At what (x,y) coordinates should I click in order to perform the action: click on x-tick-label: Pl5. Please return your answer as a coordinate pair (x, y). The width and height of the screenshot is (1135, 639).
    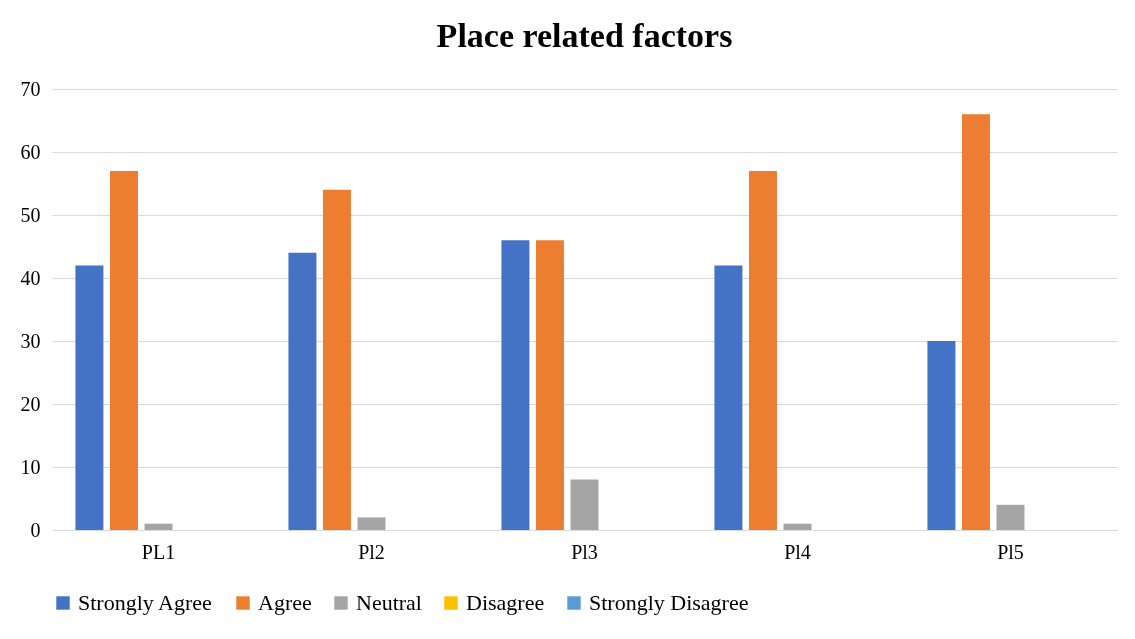
    Looking at the image, I should click on (1010, 551).